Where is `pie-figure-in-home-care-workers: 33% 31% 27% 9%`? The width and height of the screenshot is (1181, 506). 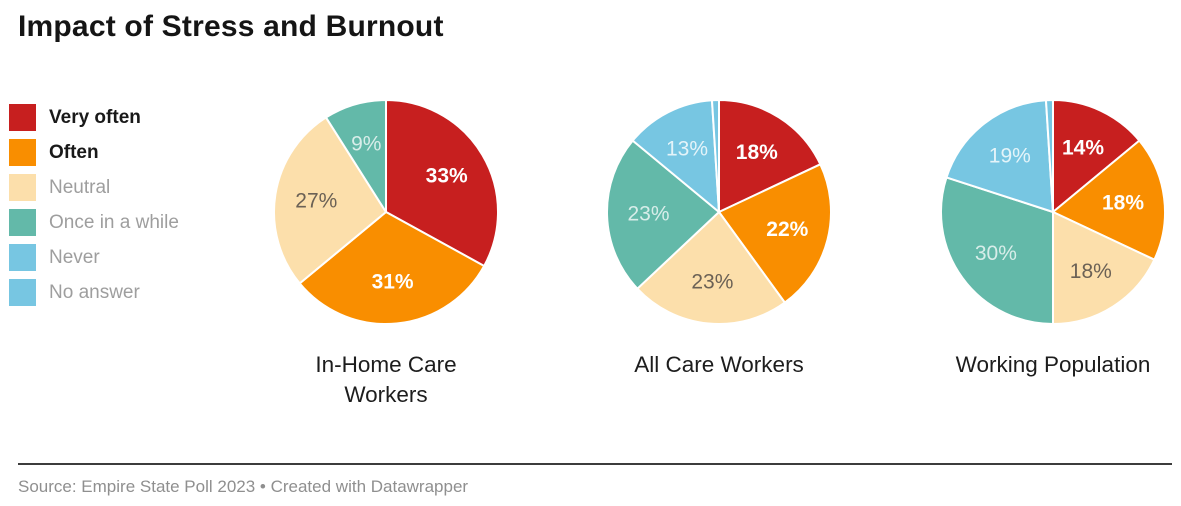
pie-figure-in-home-care-workers: 33% 31% 27% 9% is located at coordinates (386, 212).